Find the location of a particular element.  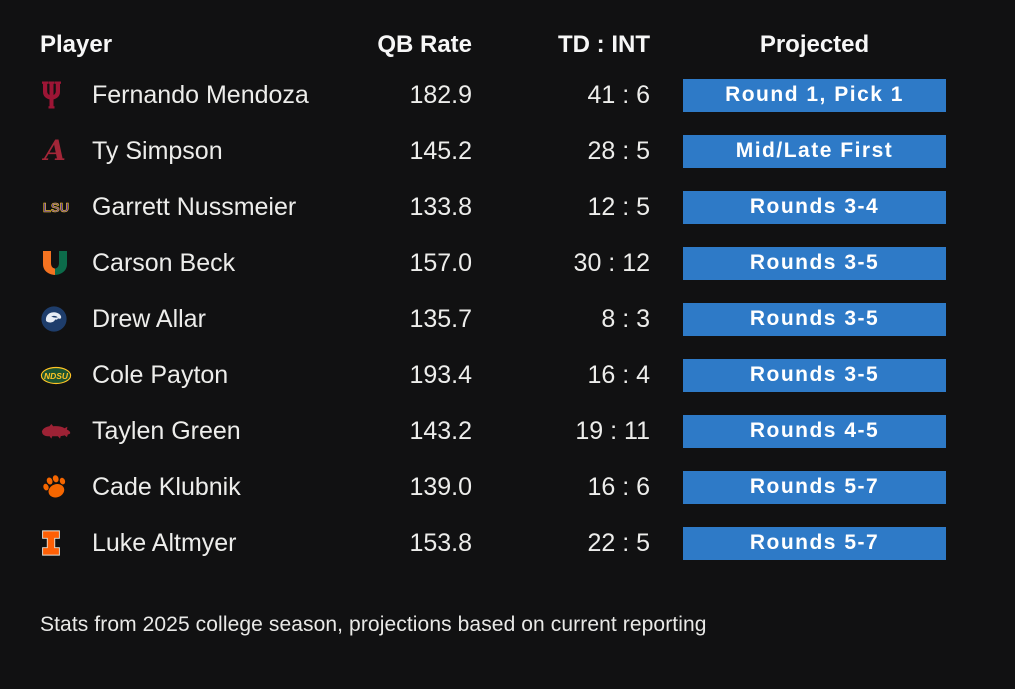

qb-rate-value: 135.7 is located at coordinates (440, 318).